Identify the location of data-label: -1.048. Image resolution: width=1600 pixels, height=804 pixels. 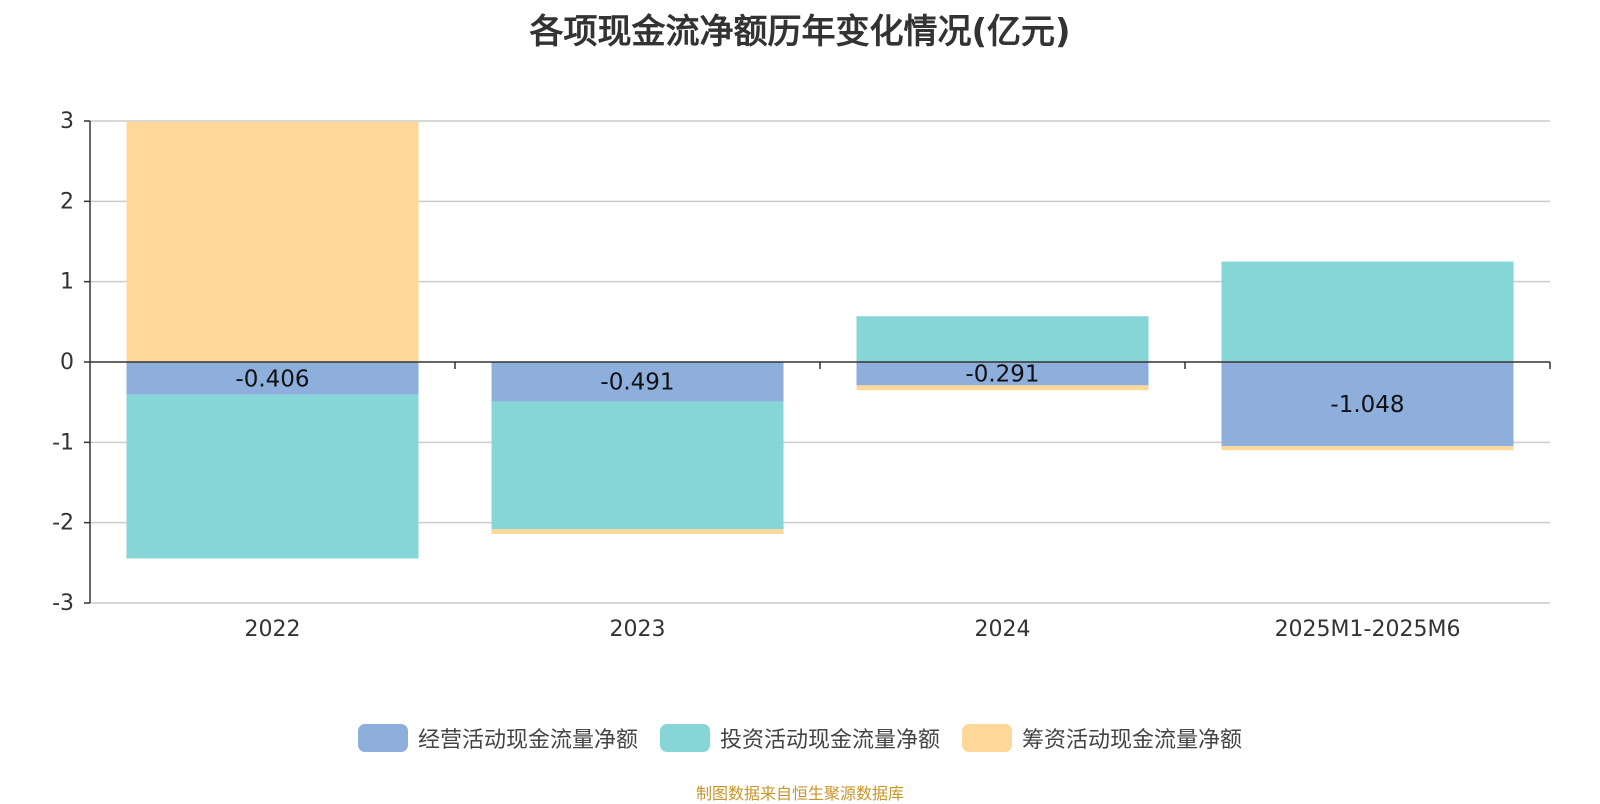
(1367, 405).